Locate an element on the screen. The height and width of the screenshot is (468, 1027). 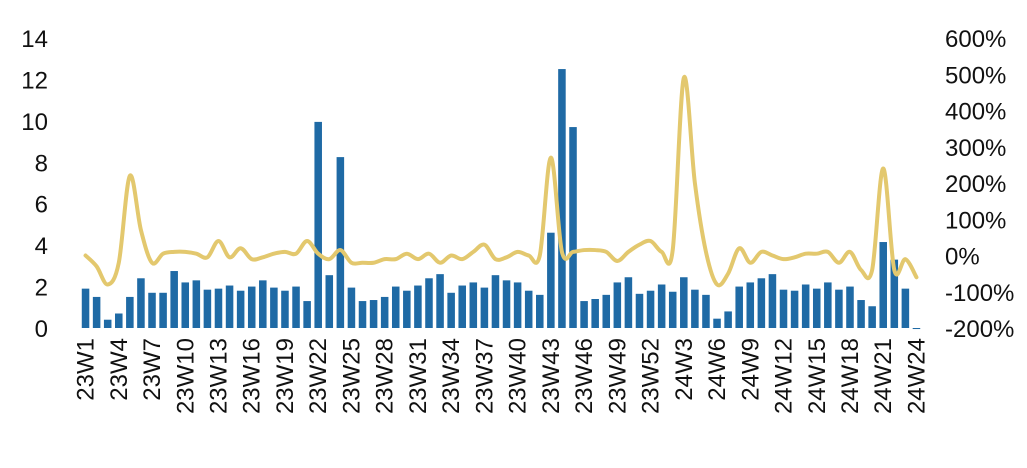
x-tick-label: 24W6 is located at coordinates (717, 369).